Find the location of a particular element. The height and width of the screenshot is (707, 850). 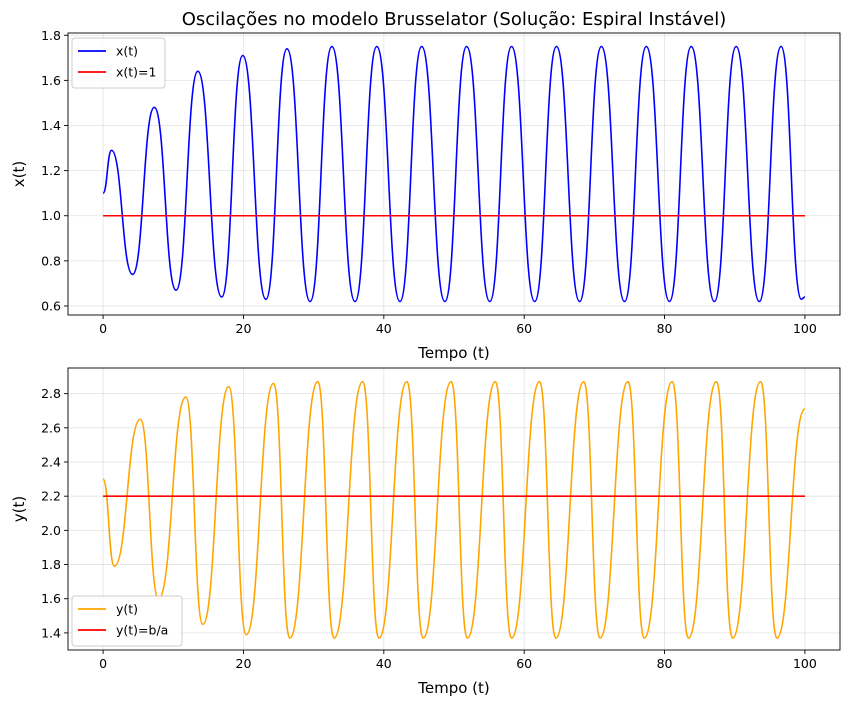

legend-label: x(t)=1 is located at coordinates (136, 72).